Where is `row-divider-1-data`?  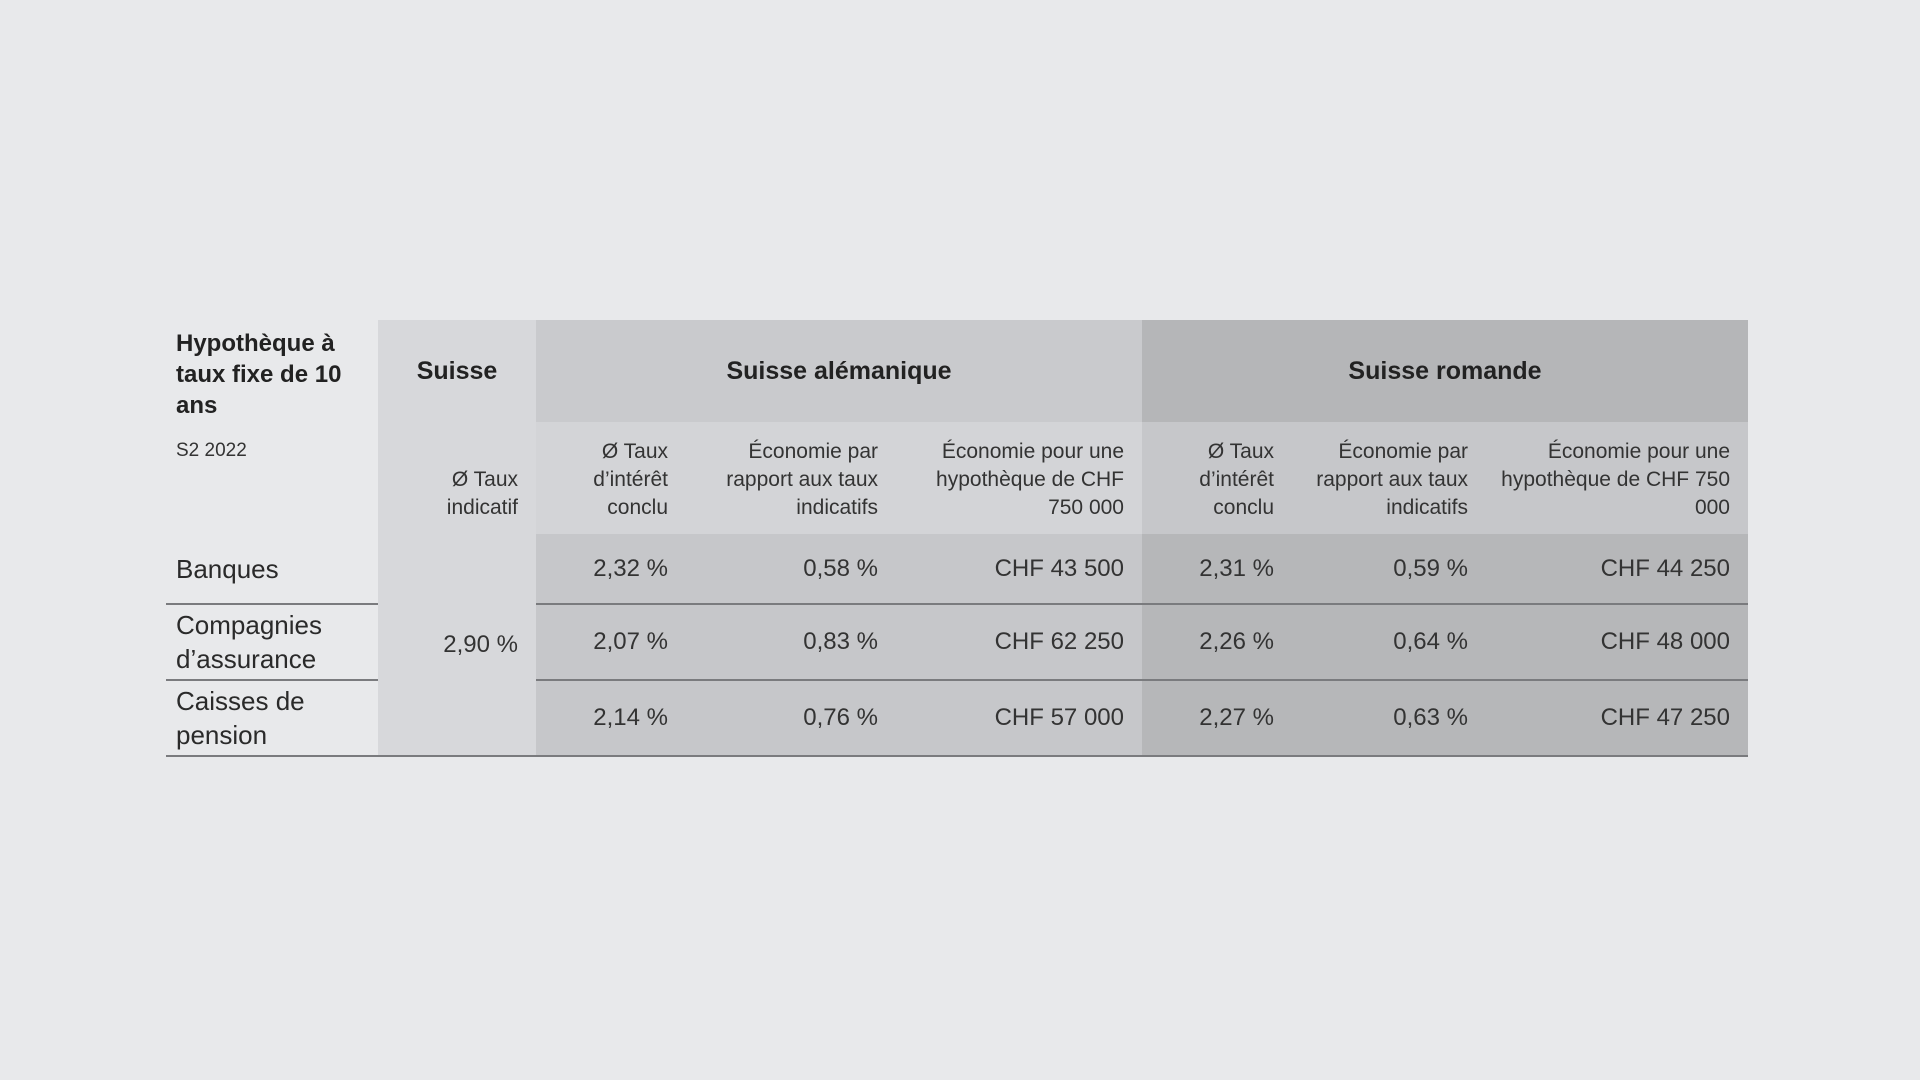
row-divider-1-data is located at coordinates (1142, 604).